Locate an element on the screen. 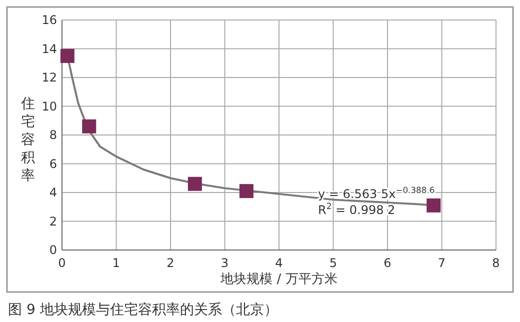  y-tick-label: 6 is located at coordinates (53, 163).